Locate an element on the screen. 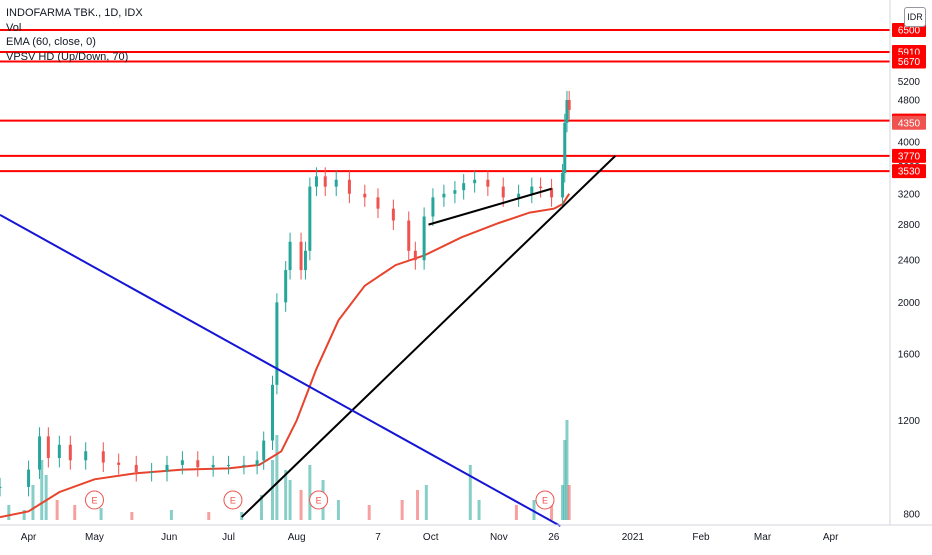 Image resolution: width=932 pixels, height=555 pixels. x-tick-label: 26 is located at coordinates (554, 537).